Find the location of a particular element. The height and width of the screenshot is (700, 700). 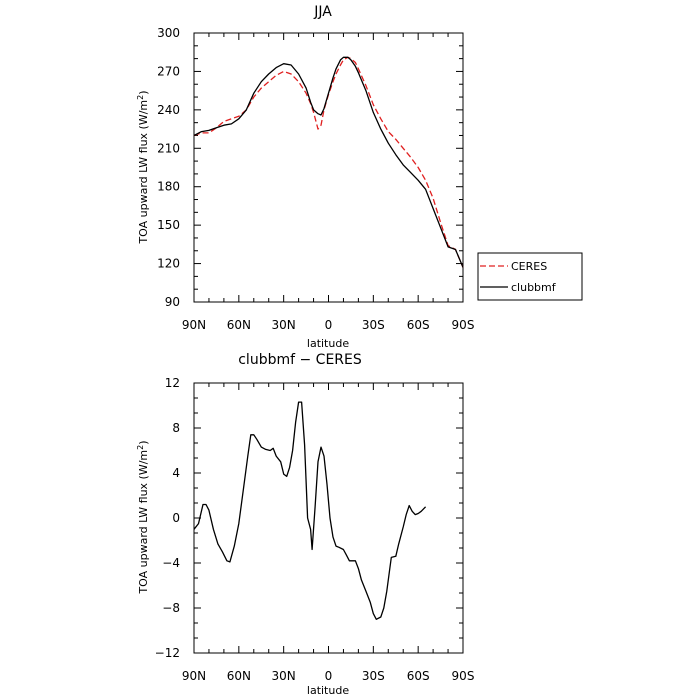

top-series-line-ceres is located at coordinates (328, 162).